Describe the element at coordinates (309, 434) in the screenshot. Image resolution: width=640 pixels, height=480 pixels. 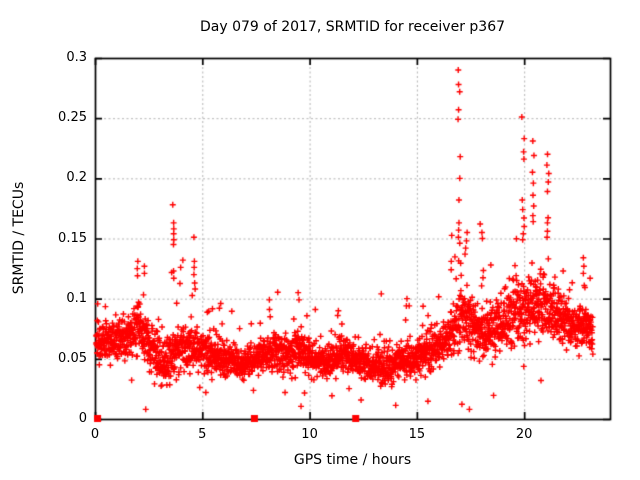
I see `x-tick-label: 10` at that location.